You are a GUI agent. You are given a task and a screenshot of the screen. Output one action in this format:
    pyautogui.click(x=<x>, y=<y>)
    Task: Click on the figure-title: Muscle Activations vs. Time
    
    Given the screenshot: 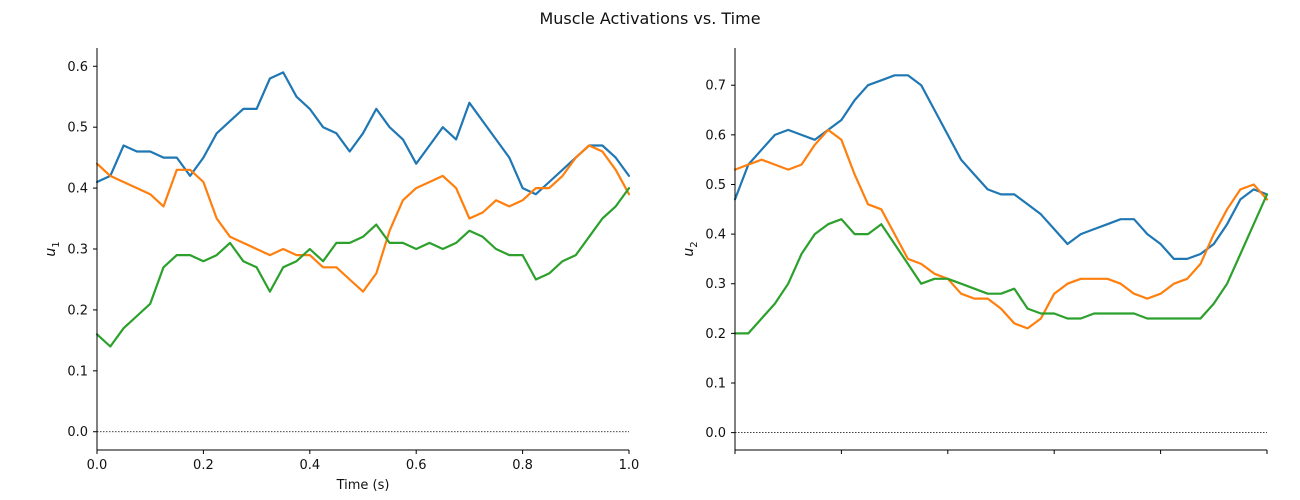 What is the action you would take?
    pyautogui.click(x=650, y=18)
    